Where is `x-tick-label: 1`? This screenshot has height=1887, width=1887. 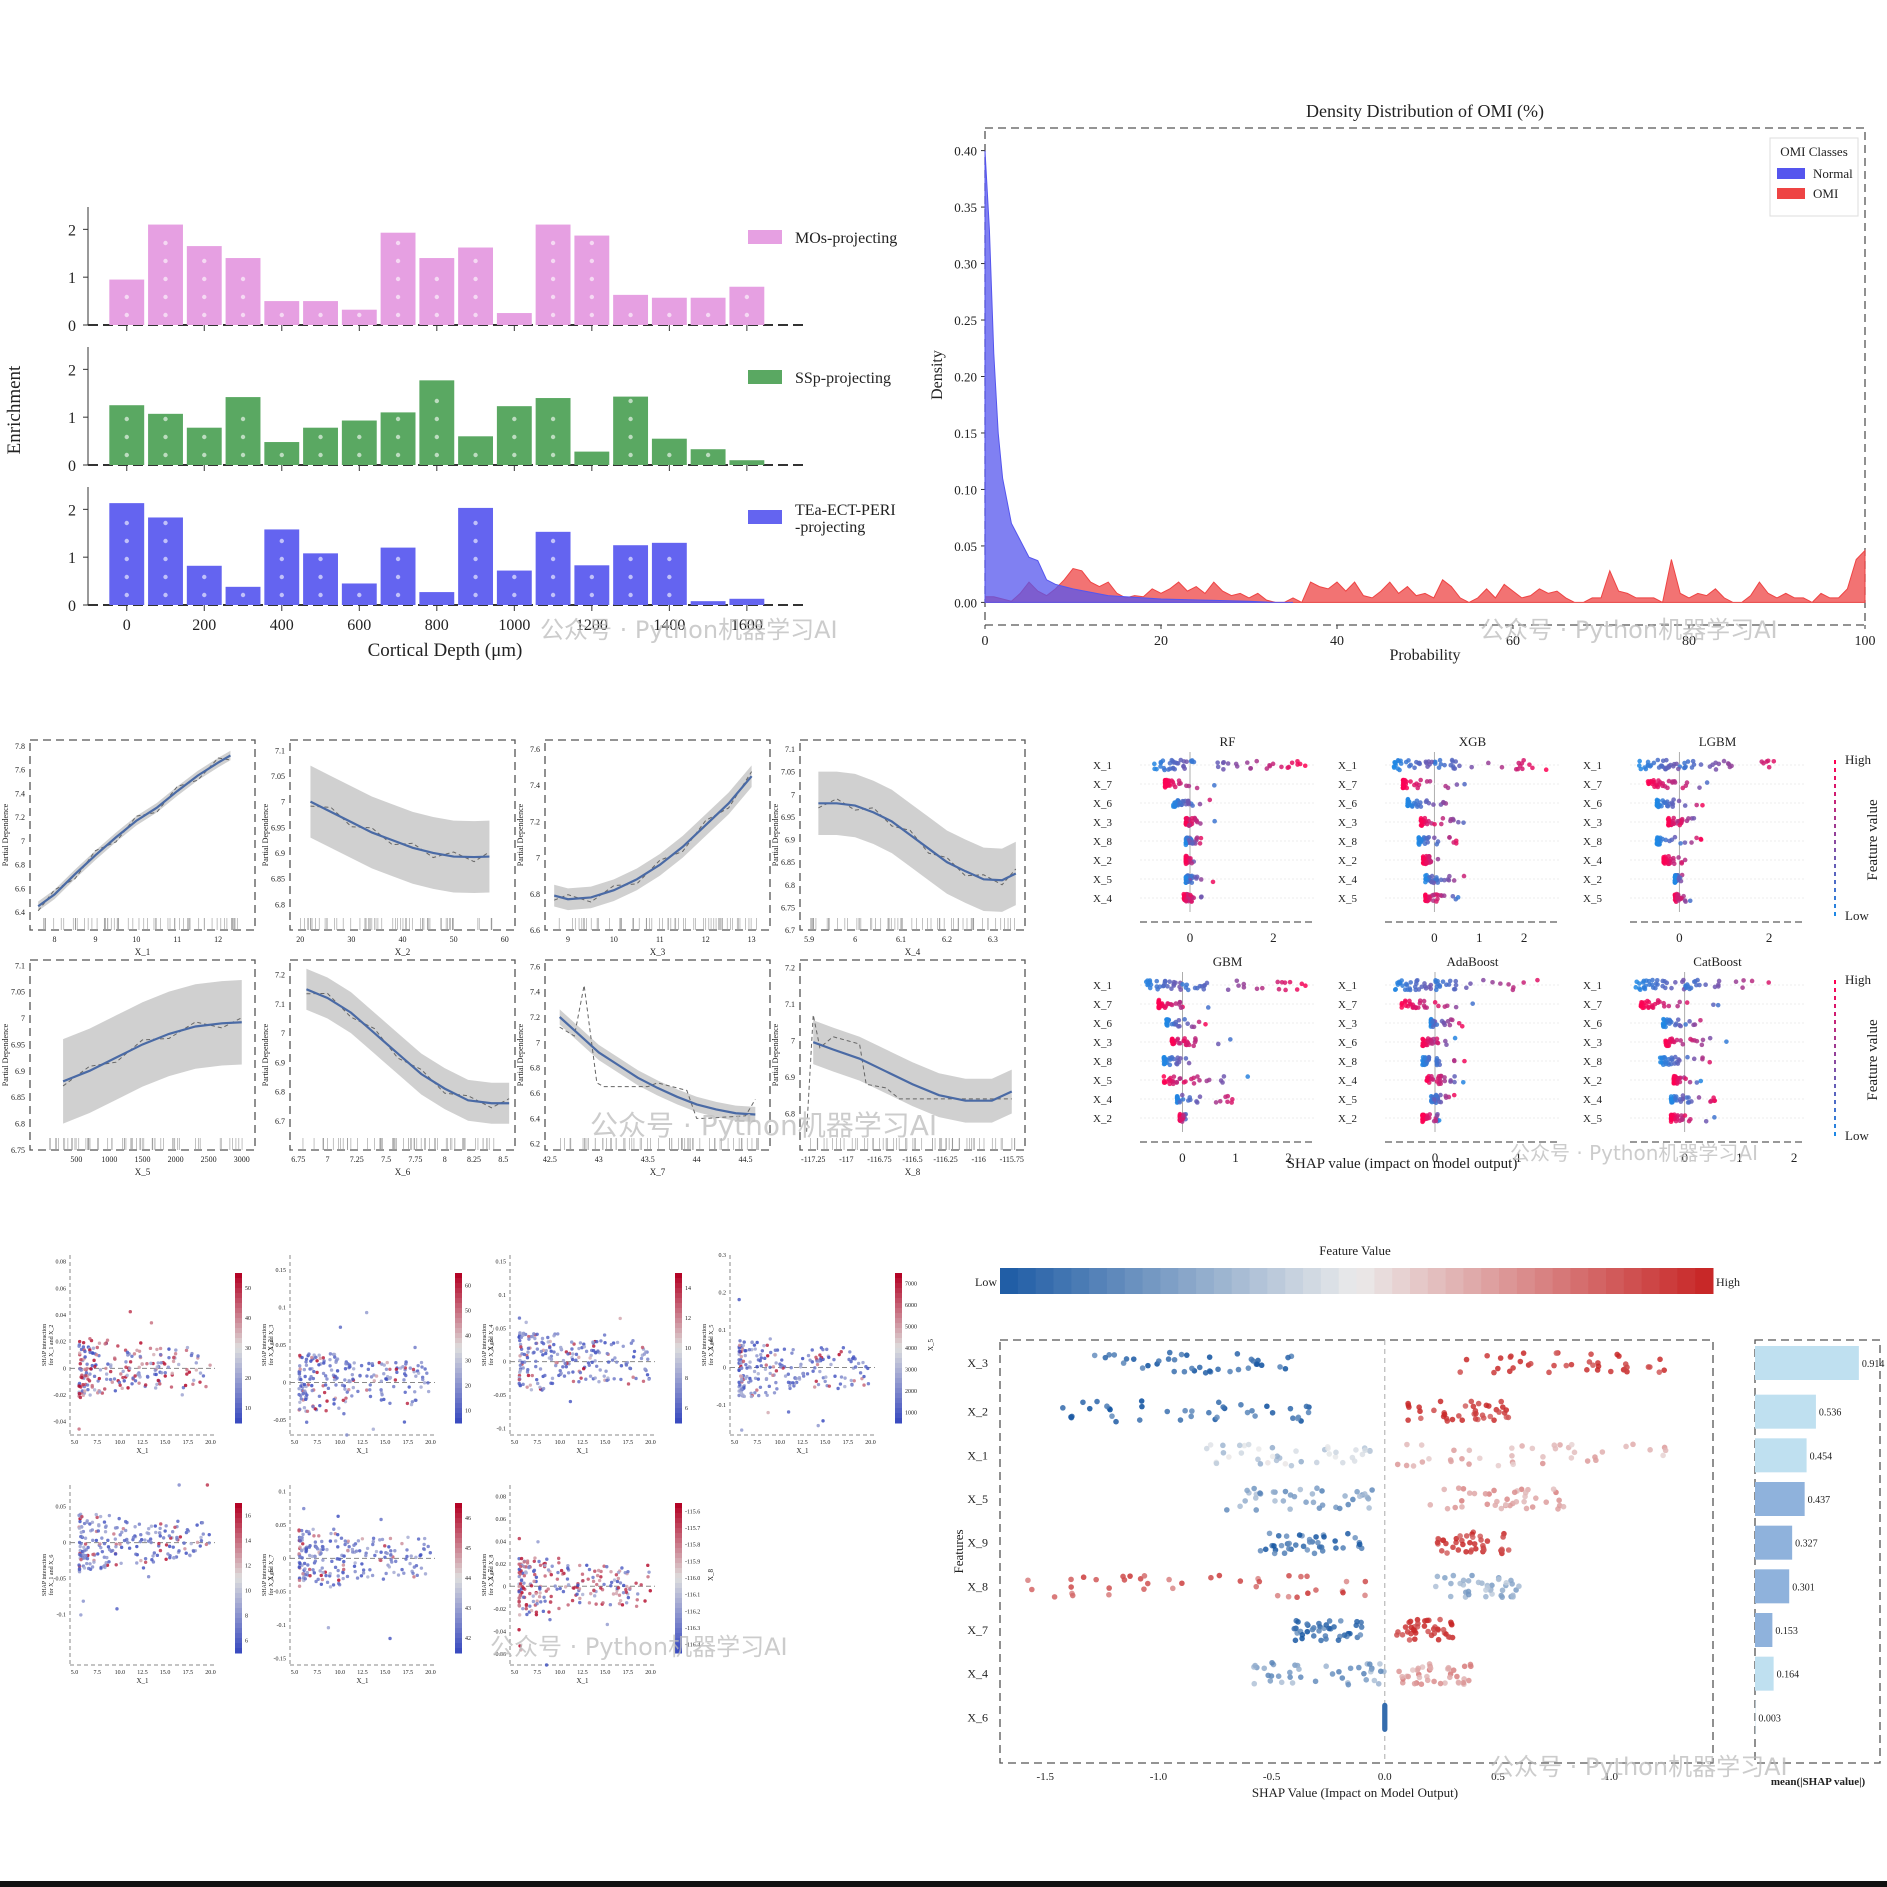 x-tick-label: 1 is located at coordinates (1739, 1157).